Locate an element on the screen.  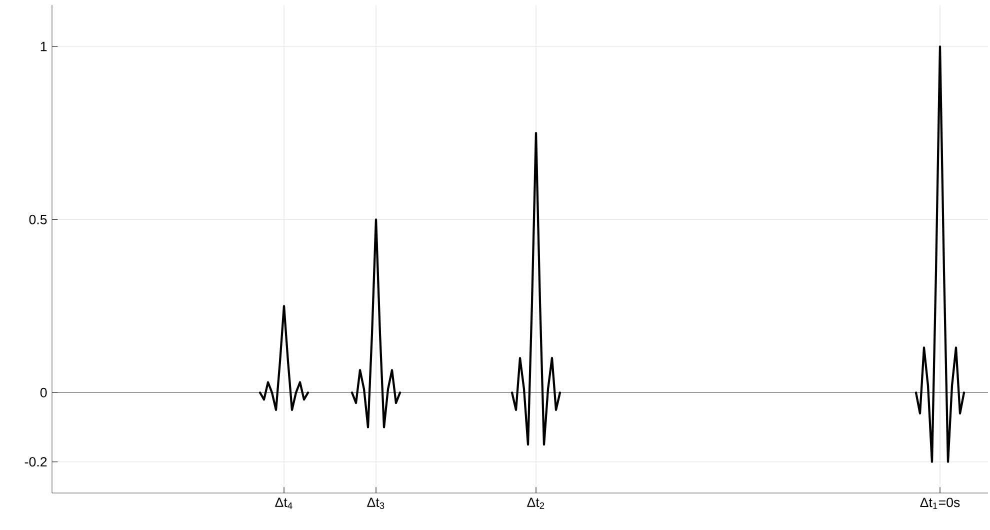
x-tick-label: Δt$_{4}$ is located at coordinates (283, 503).